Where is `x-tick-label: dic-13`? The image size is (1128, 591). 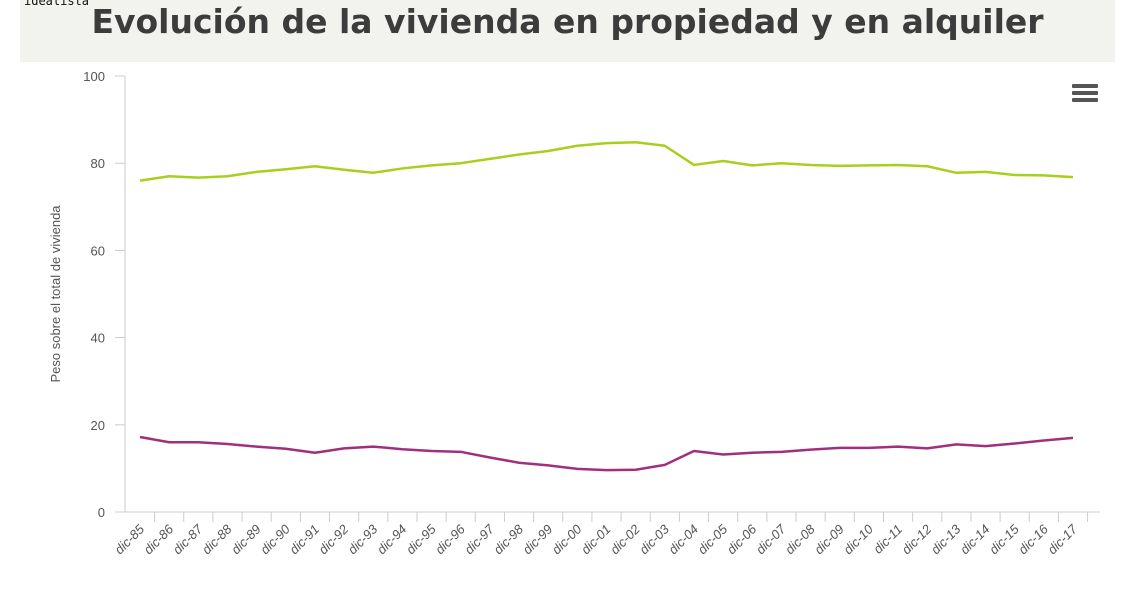 x-tick-label: dic-13 is located at coordinates (946, 539).